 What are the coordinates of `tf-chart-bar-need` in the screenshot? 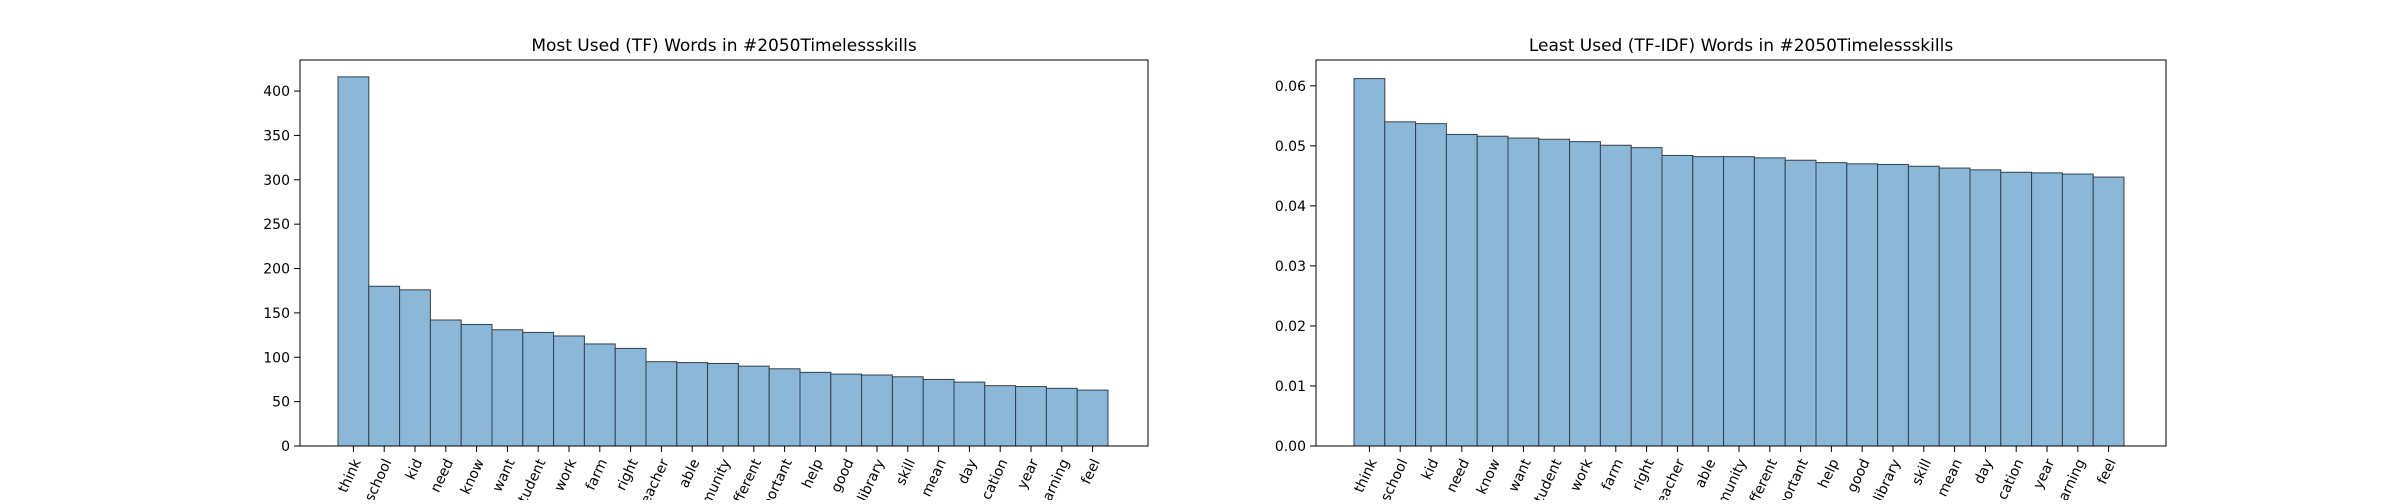 It's located at (445, 383).